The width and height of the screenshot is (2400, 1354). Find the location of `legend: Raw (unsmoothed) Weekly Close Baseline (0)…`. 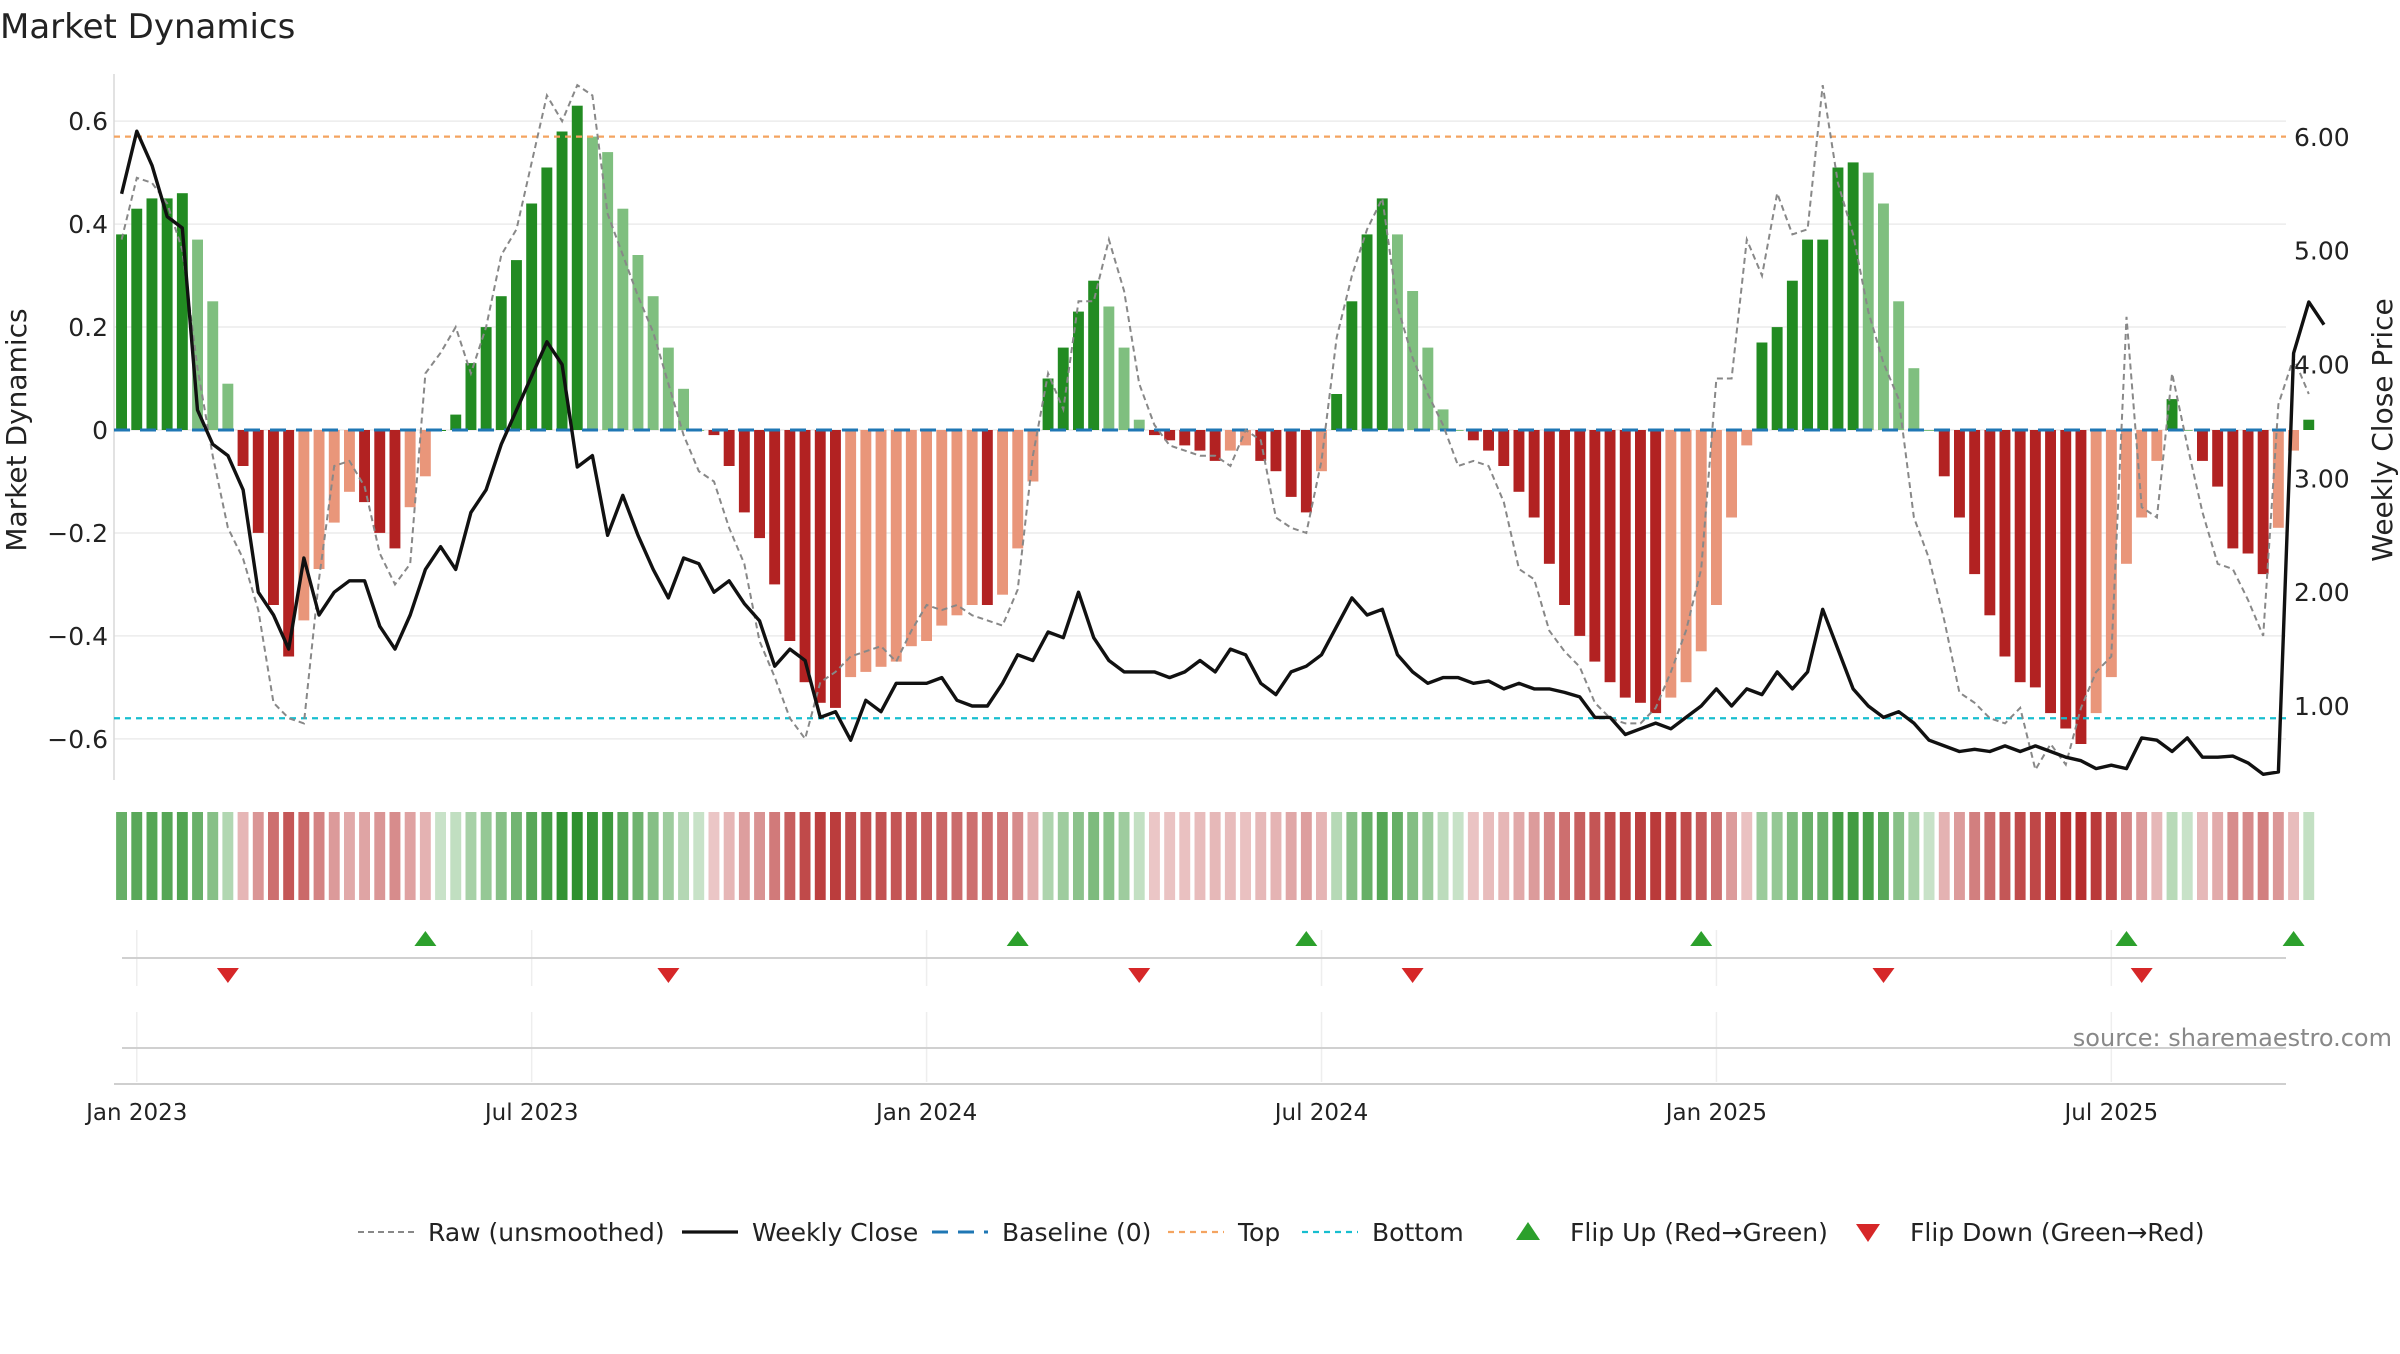

legend: Raw (unsmoothed) Weekly Close Baseline (0)… is located at coordinates (1281, 1232).